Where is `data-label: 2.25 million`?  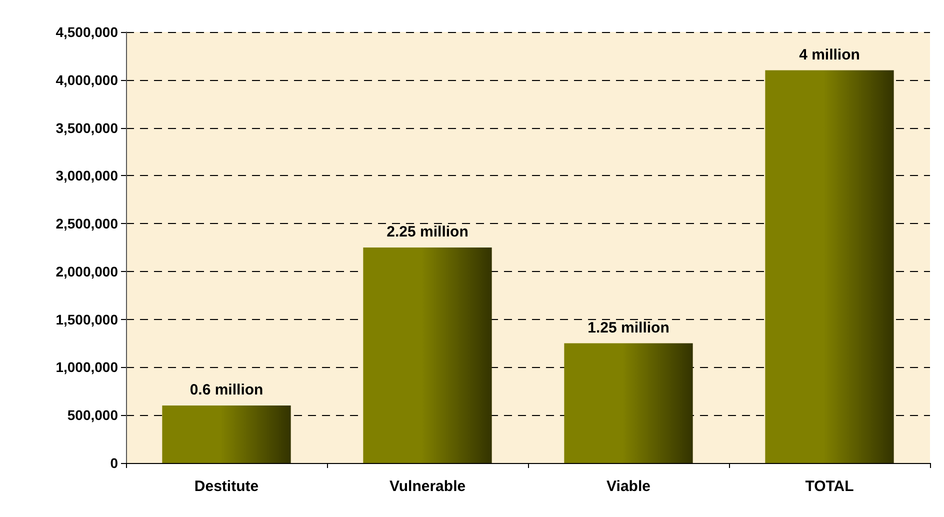
data-label: 2.25 million is located at coordinates (427, 232).